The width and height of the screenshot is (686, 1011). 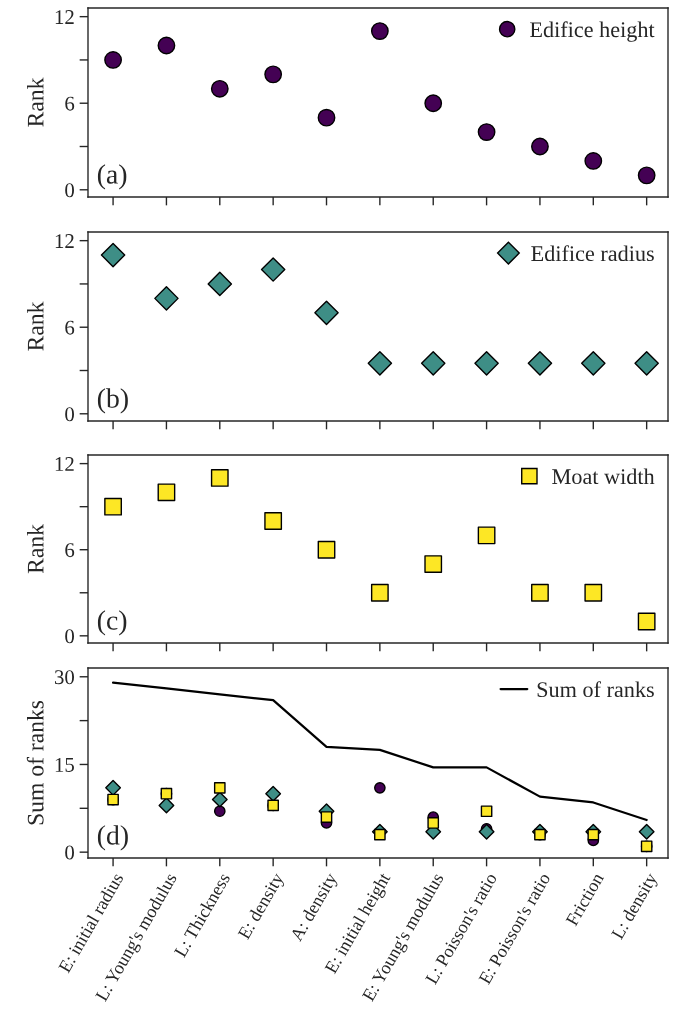 What do you see at coordinates (595, 689) in the screenshot?
I see `legend-label: Sum of ranks` at bounding box center [595, 689].